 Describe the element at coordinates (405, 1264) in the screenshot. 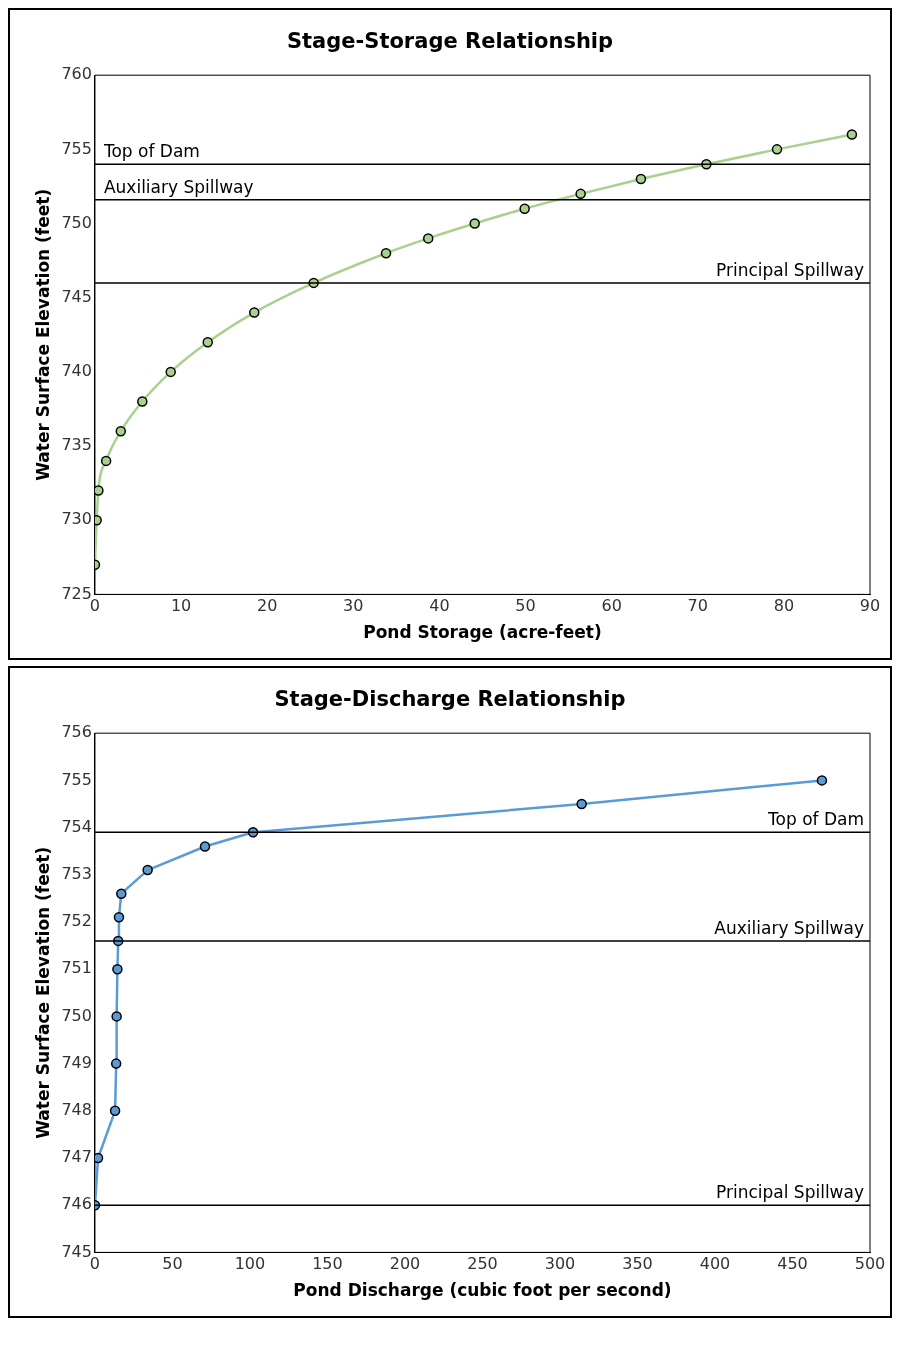

I see `x-tick-label: 200` at that location.